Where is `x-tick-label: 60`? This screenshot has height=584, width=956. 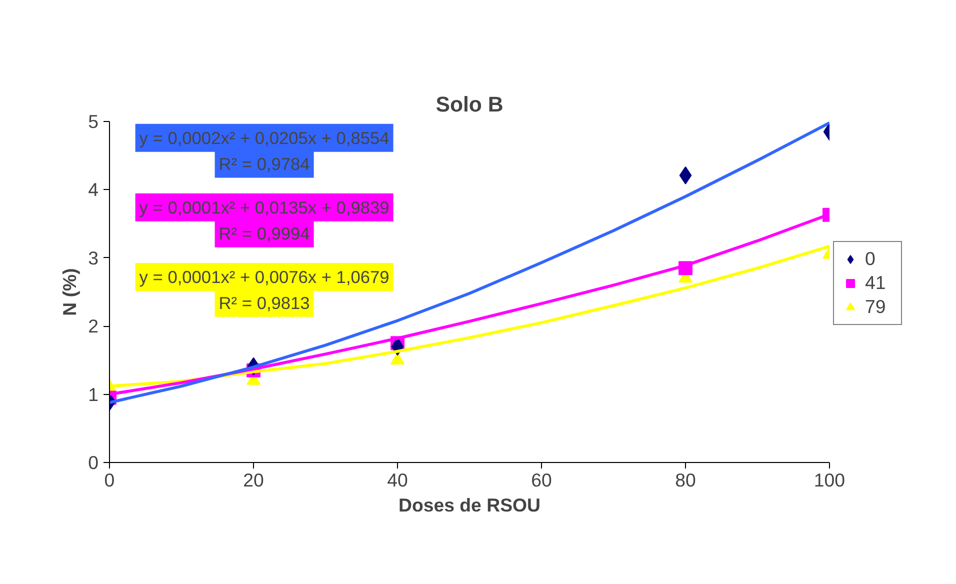
x-tick-label: 60 is located at coordinates (541, 480).